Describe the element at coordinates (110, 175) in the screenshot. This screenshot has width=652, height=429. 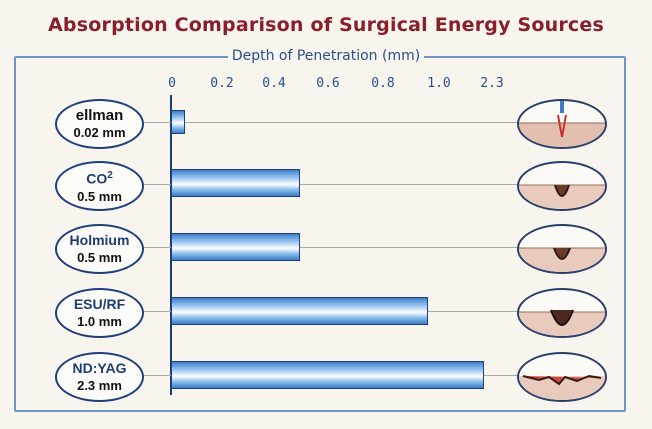
I see `subscript-2: 2` at that location.